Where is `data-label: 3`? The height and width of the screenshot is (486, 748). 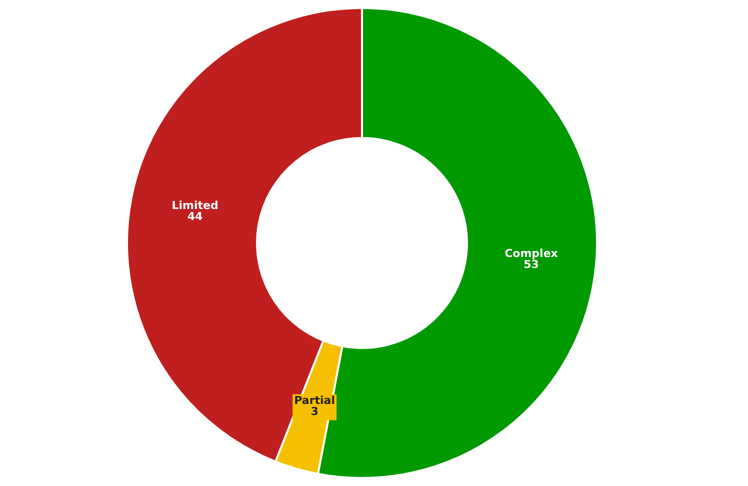
data-label: 3 is located at coordinates (314, 411).